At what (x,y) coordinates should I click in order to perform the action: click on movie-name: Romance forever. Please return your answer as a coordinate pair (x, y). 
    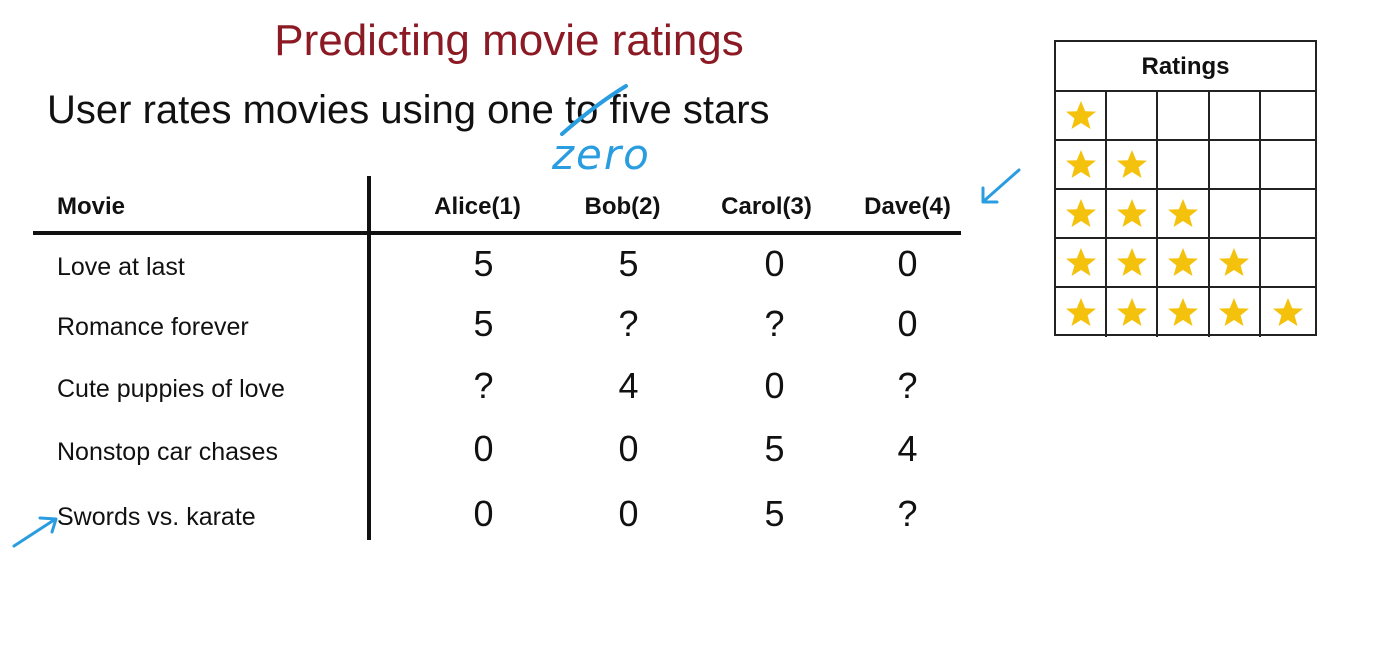
    Looking at the image, I should click on (153, 327).